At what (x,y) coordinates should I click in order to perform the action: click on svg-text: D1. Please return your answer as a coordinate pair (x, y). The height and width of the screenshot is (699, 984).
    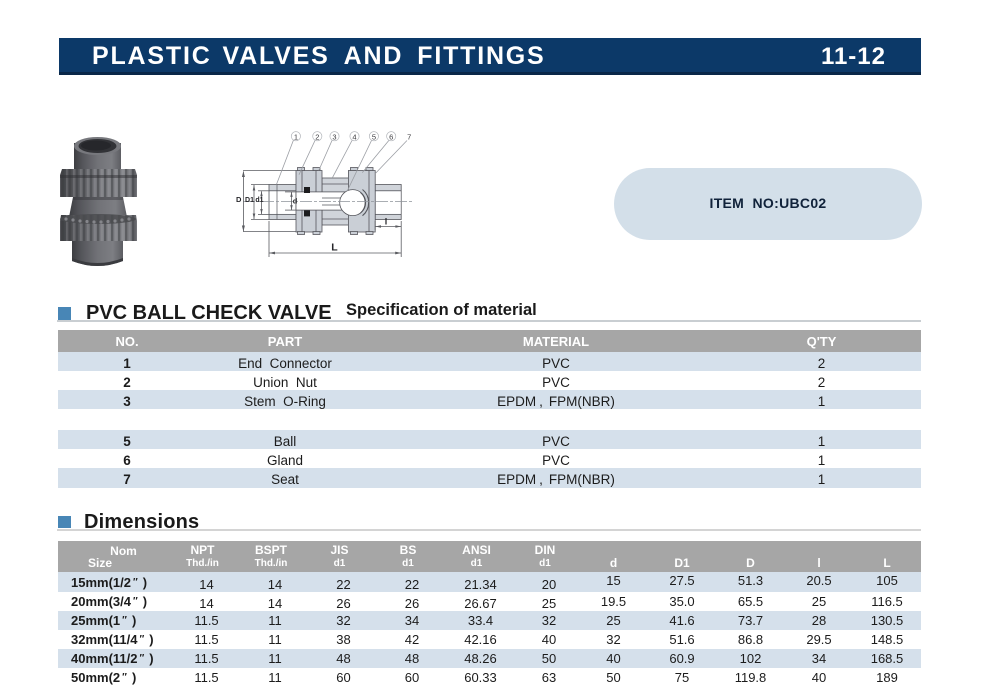
    Looking at the image, I should click on (249, 200).